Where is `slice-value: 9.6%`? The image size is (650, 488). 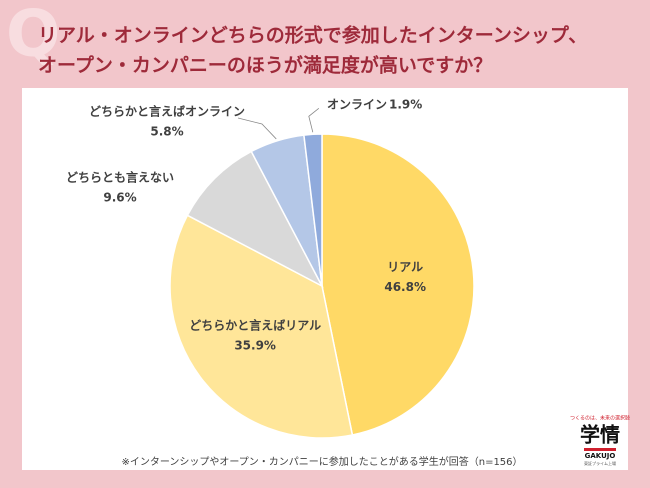 slice-value: 9.6% is located at coordinates (119, 198).